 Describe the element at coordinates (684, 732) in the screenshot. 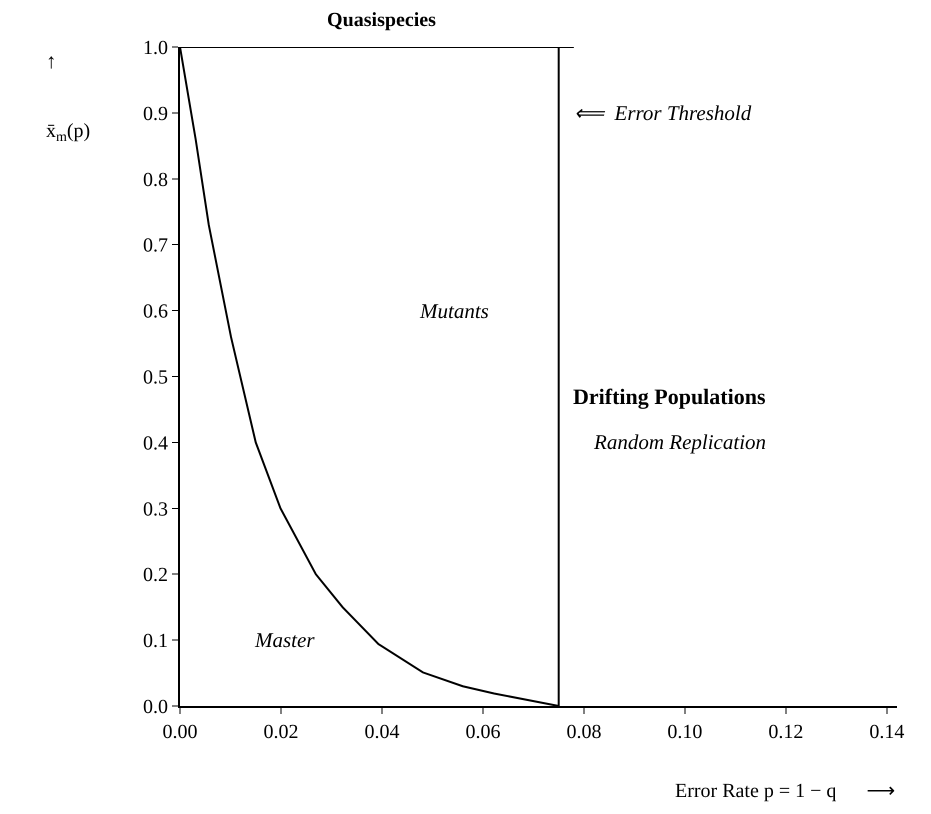

I see `x-tick-label: 0.10` at that location.